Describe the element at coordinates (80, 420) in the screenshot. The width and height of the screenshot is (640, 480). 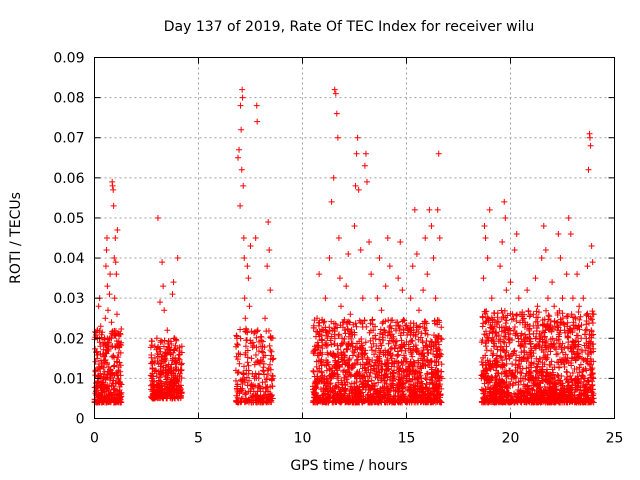
I see `y-tick-label: 0` at that location.